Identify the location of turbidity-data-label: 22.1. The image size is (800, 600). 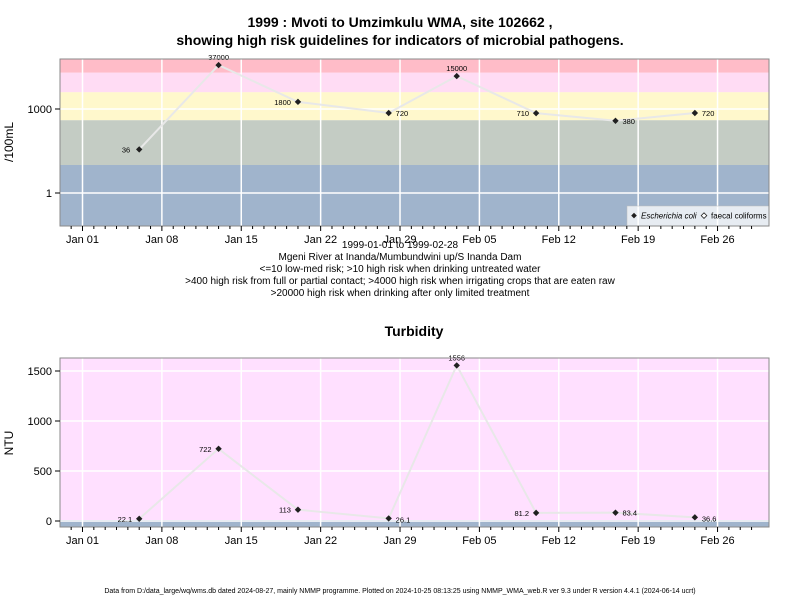
(125, 519).